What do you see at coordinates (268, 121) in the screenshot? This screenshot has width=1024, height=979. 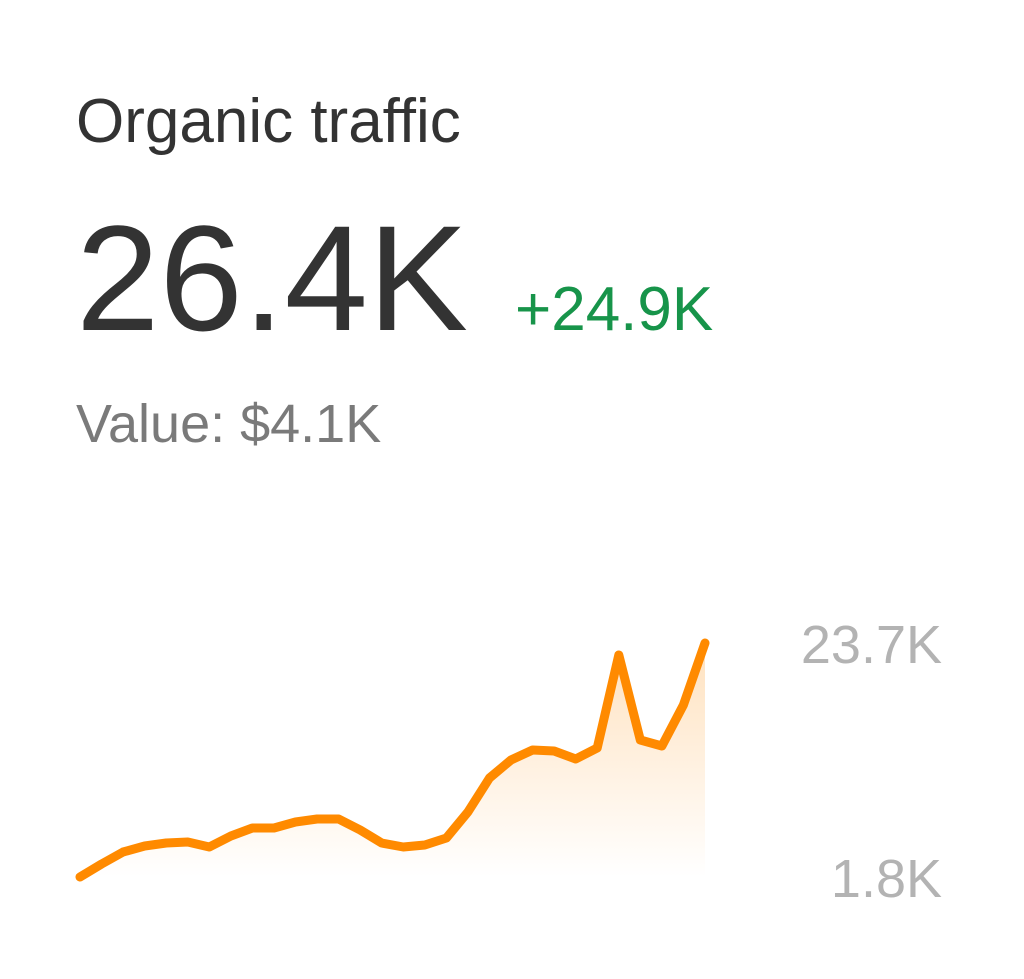 I see `card-title: Organic traffic` at bounding box center [268, 121].